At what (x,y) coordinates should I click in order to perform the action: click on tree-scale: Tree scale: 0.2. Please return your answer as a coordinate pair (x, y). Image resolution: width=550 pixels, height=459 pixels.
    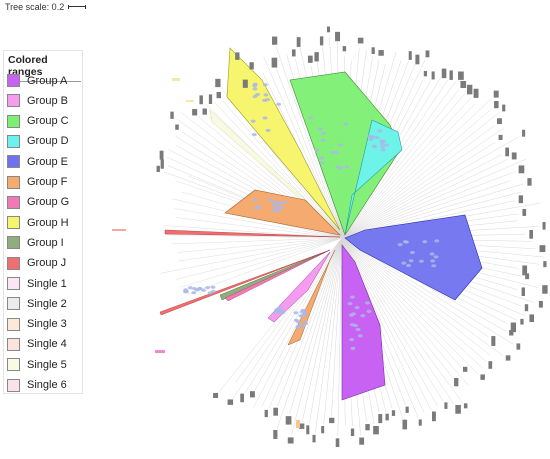
    Looking at the image, I should click on (46, 7).